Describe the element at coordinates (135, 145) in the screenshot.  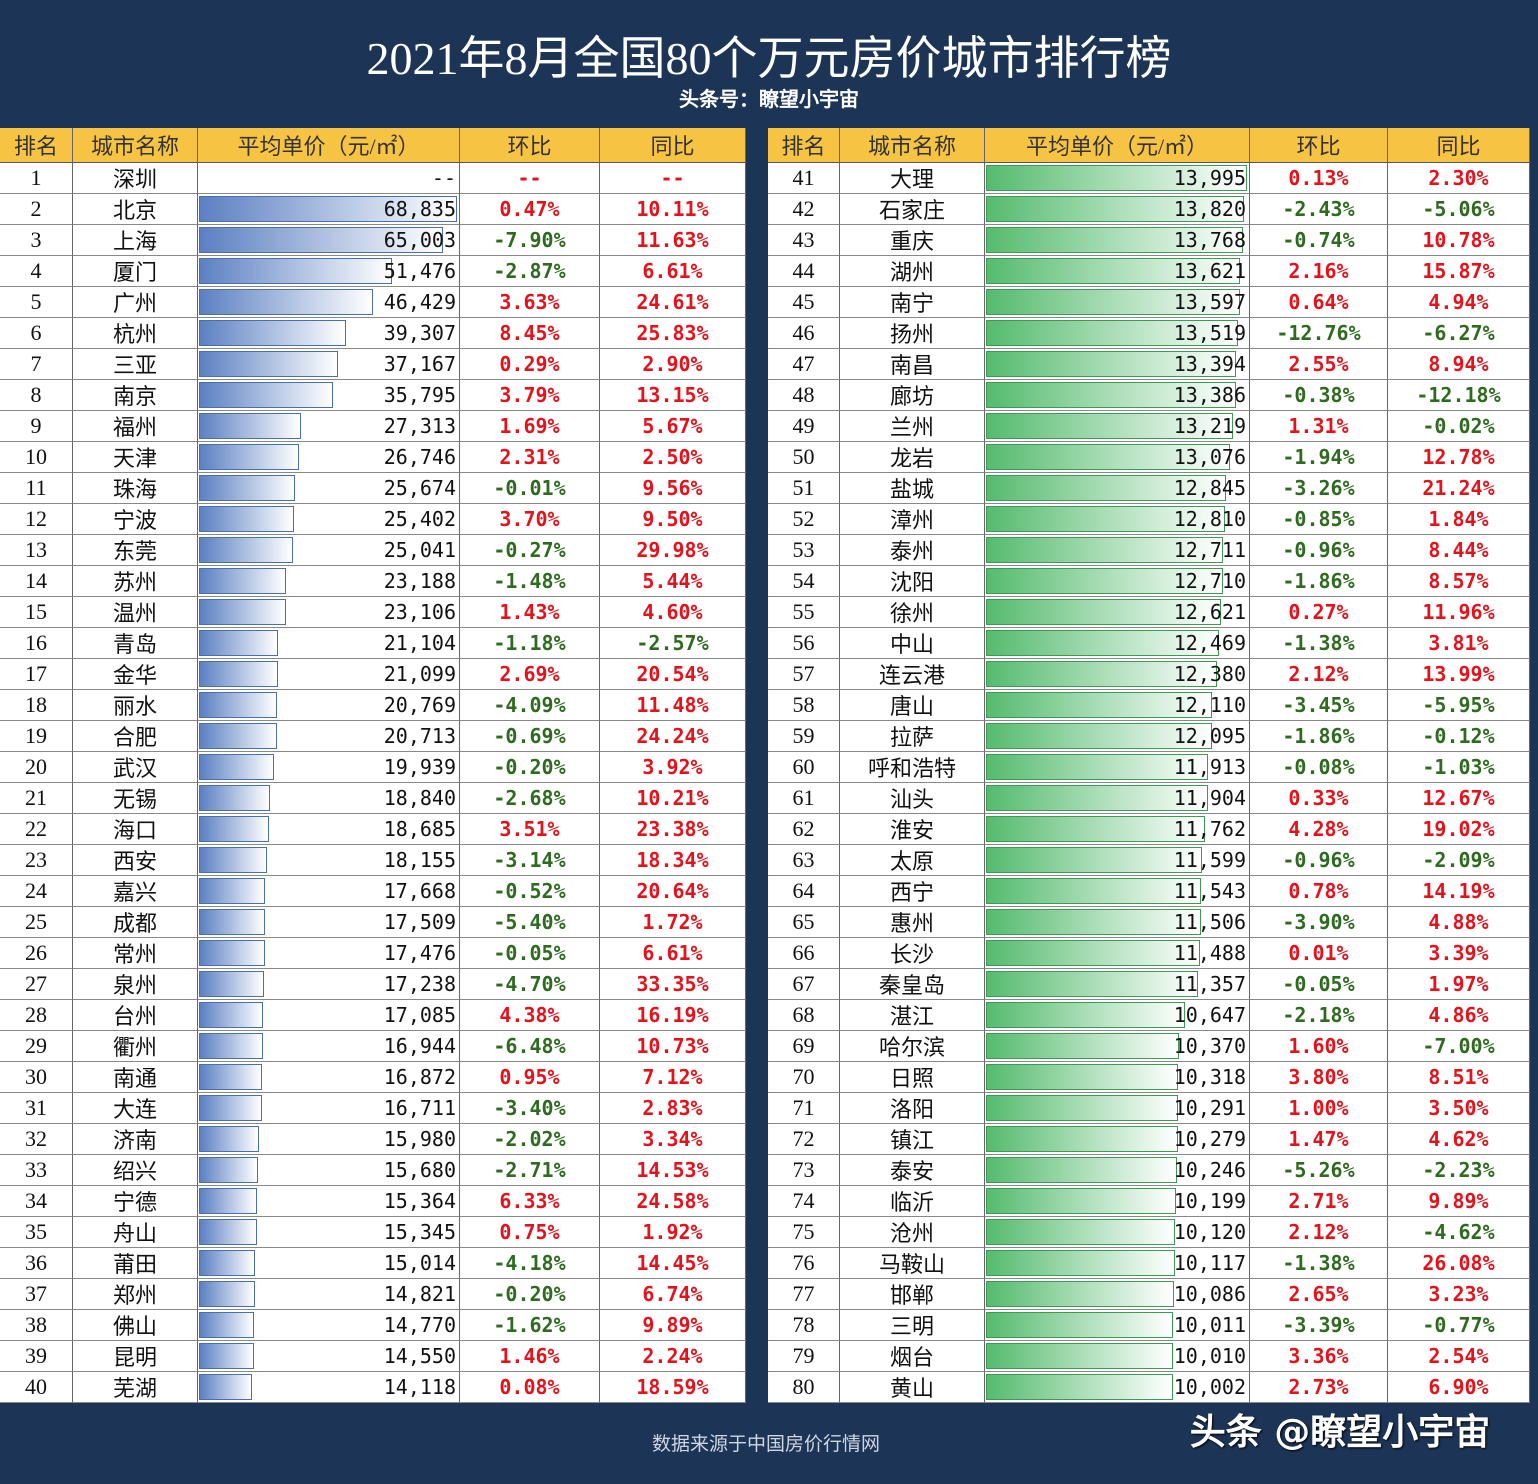
I see `header-cell: 城市名称` at that location.